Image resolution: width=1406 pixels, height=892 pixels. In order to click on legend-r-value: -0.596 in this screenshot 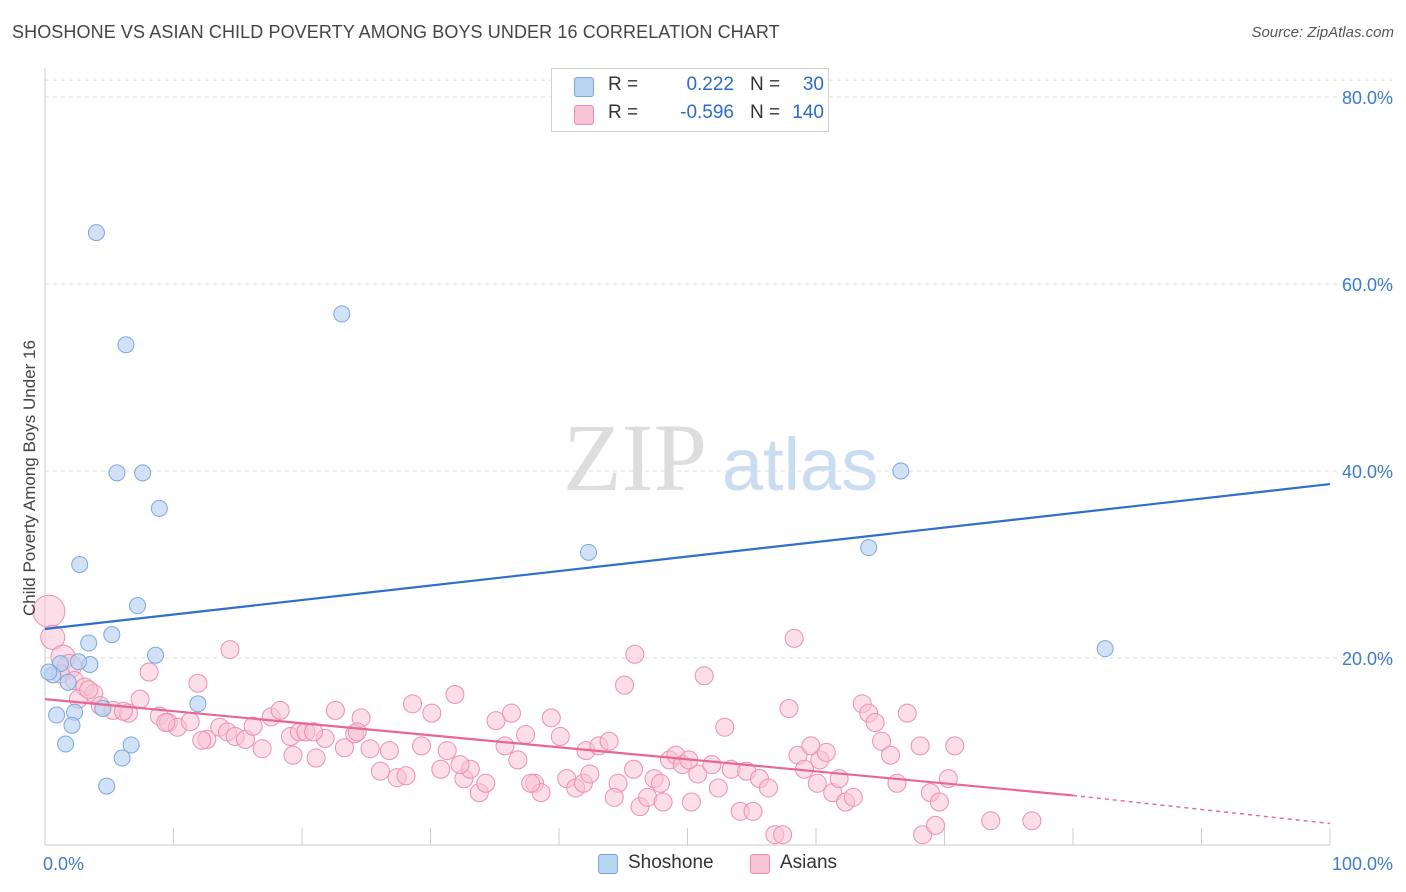, I will do `click(707, 112)`.